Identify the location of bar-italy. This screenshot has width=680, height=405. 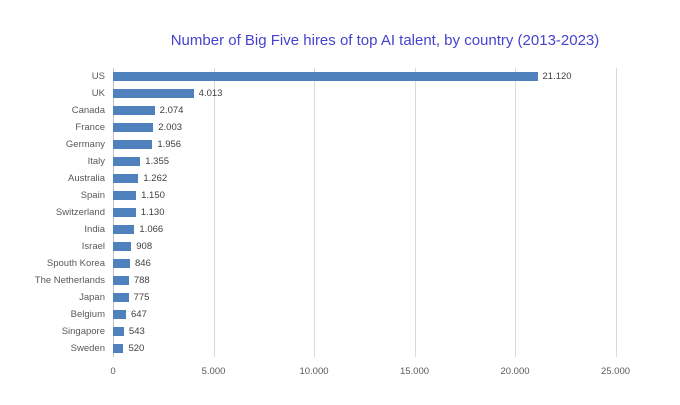
(127, 161).